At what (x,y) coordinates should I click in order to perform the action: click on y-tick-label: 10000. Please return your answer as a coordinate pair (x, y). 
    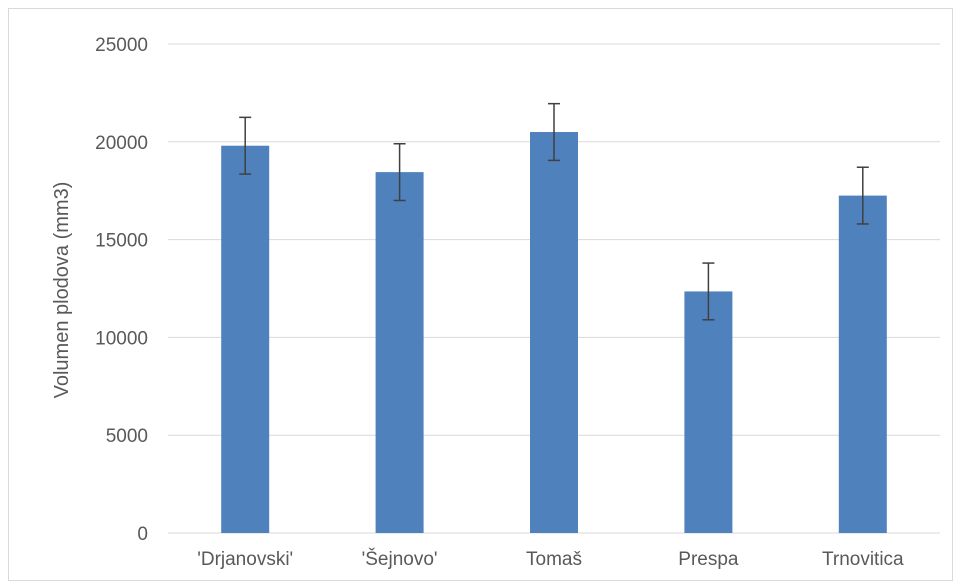
    Looking at the image, I should click on (121, 338).